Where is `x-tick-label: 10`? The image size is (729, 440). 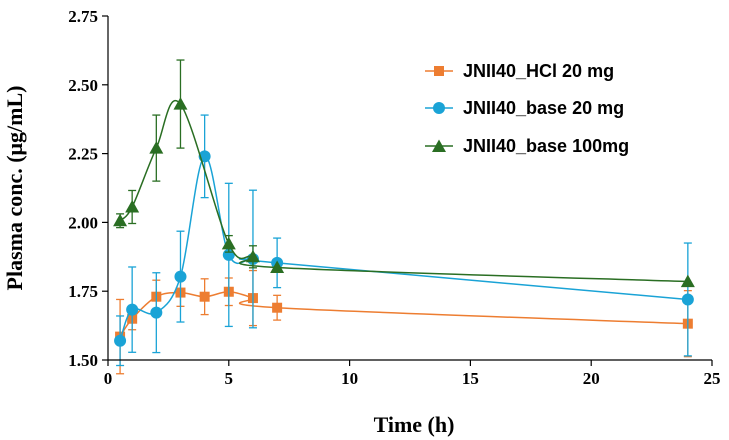
x-tick-label: 10 is located at coordinates (349, 378).